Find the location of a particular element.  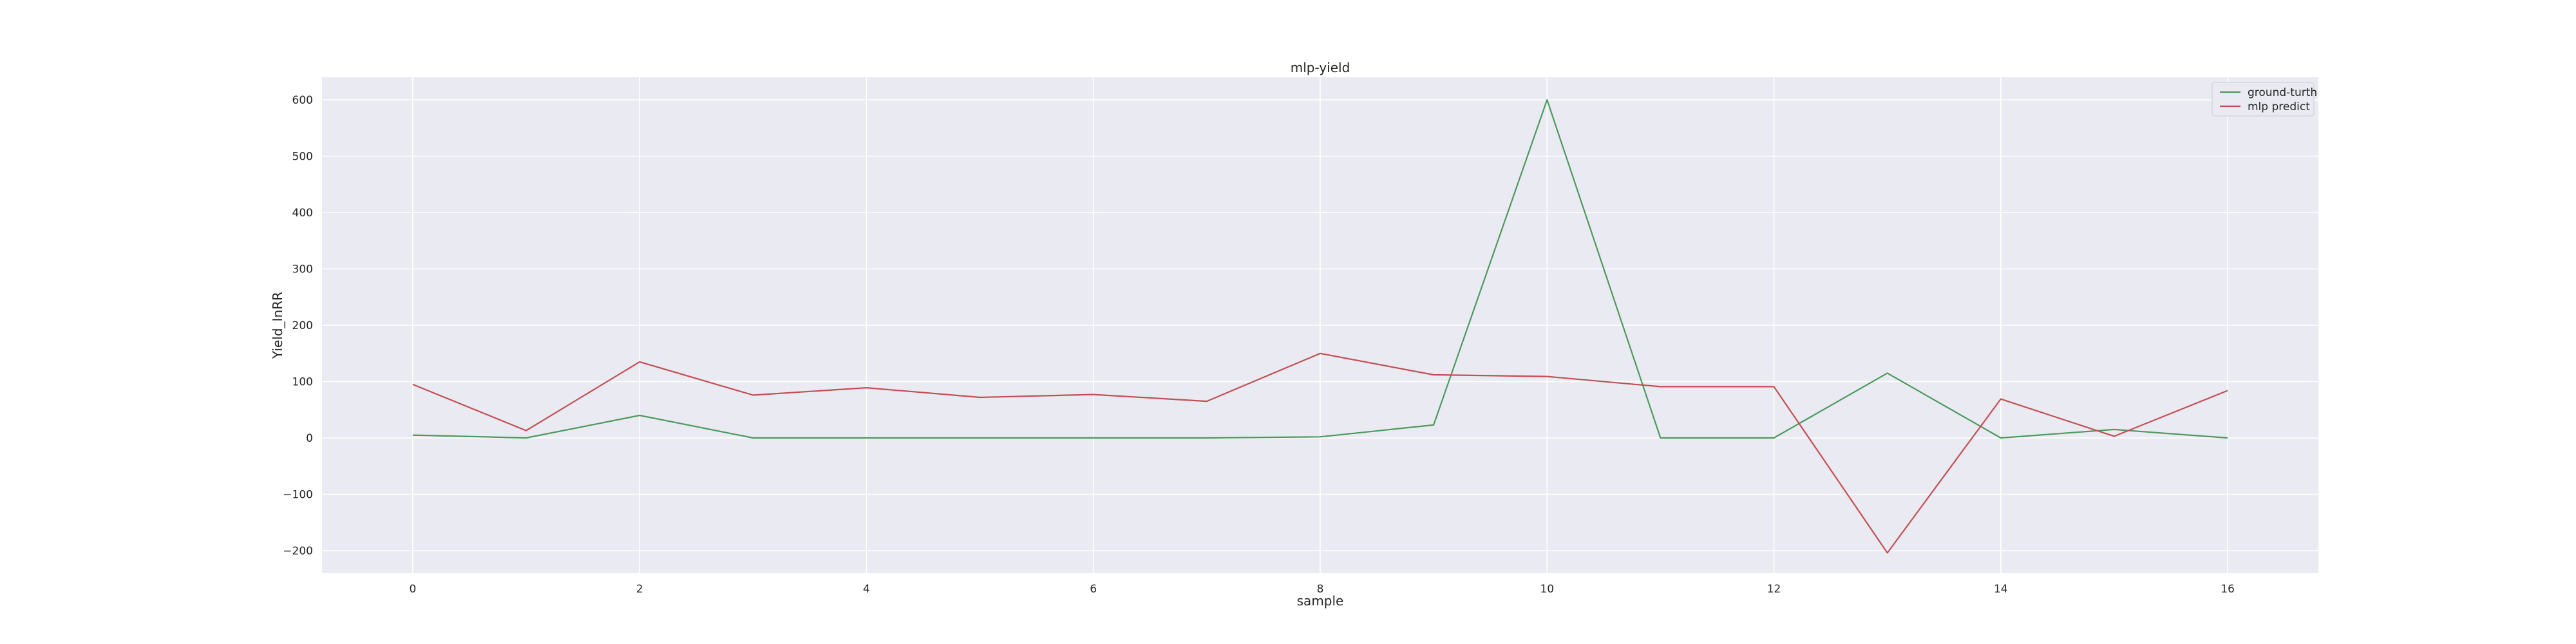

x-tick-label: 4 is located at coordinates (867, 589).